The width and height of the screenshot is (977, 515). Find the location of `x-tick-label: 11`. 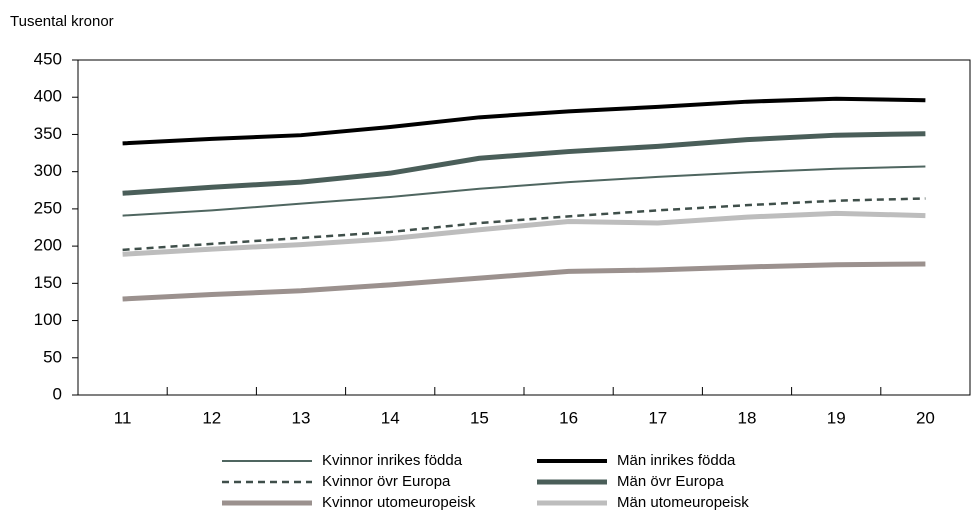

x-tick-label: 11 is located at coordinates (123, 417).